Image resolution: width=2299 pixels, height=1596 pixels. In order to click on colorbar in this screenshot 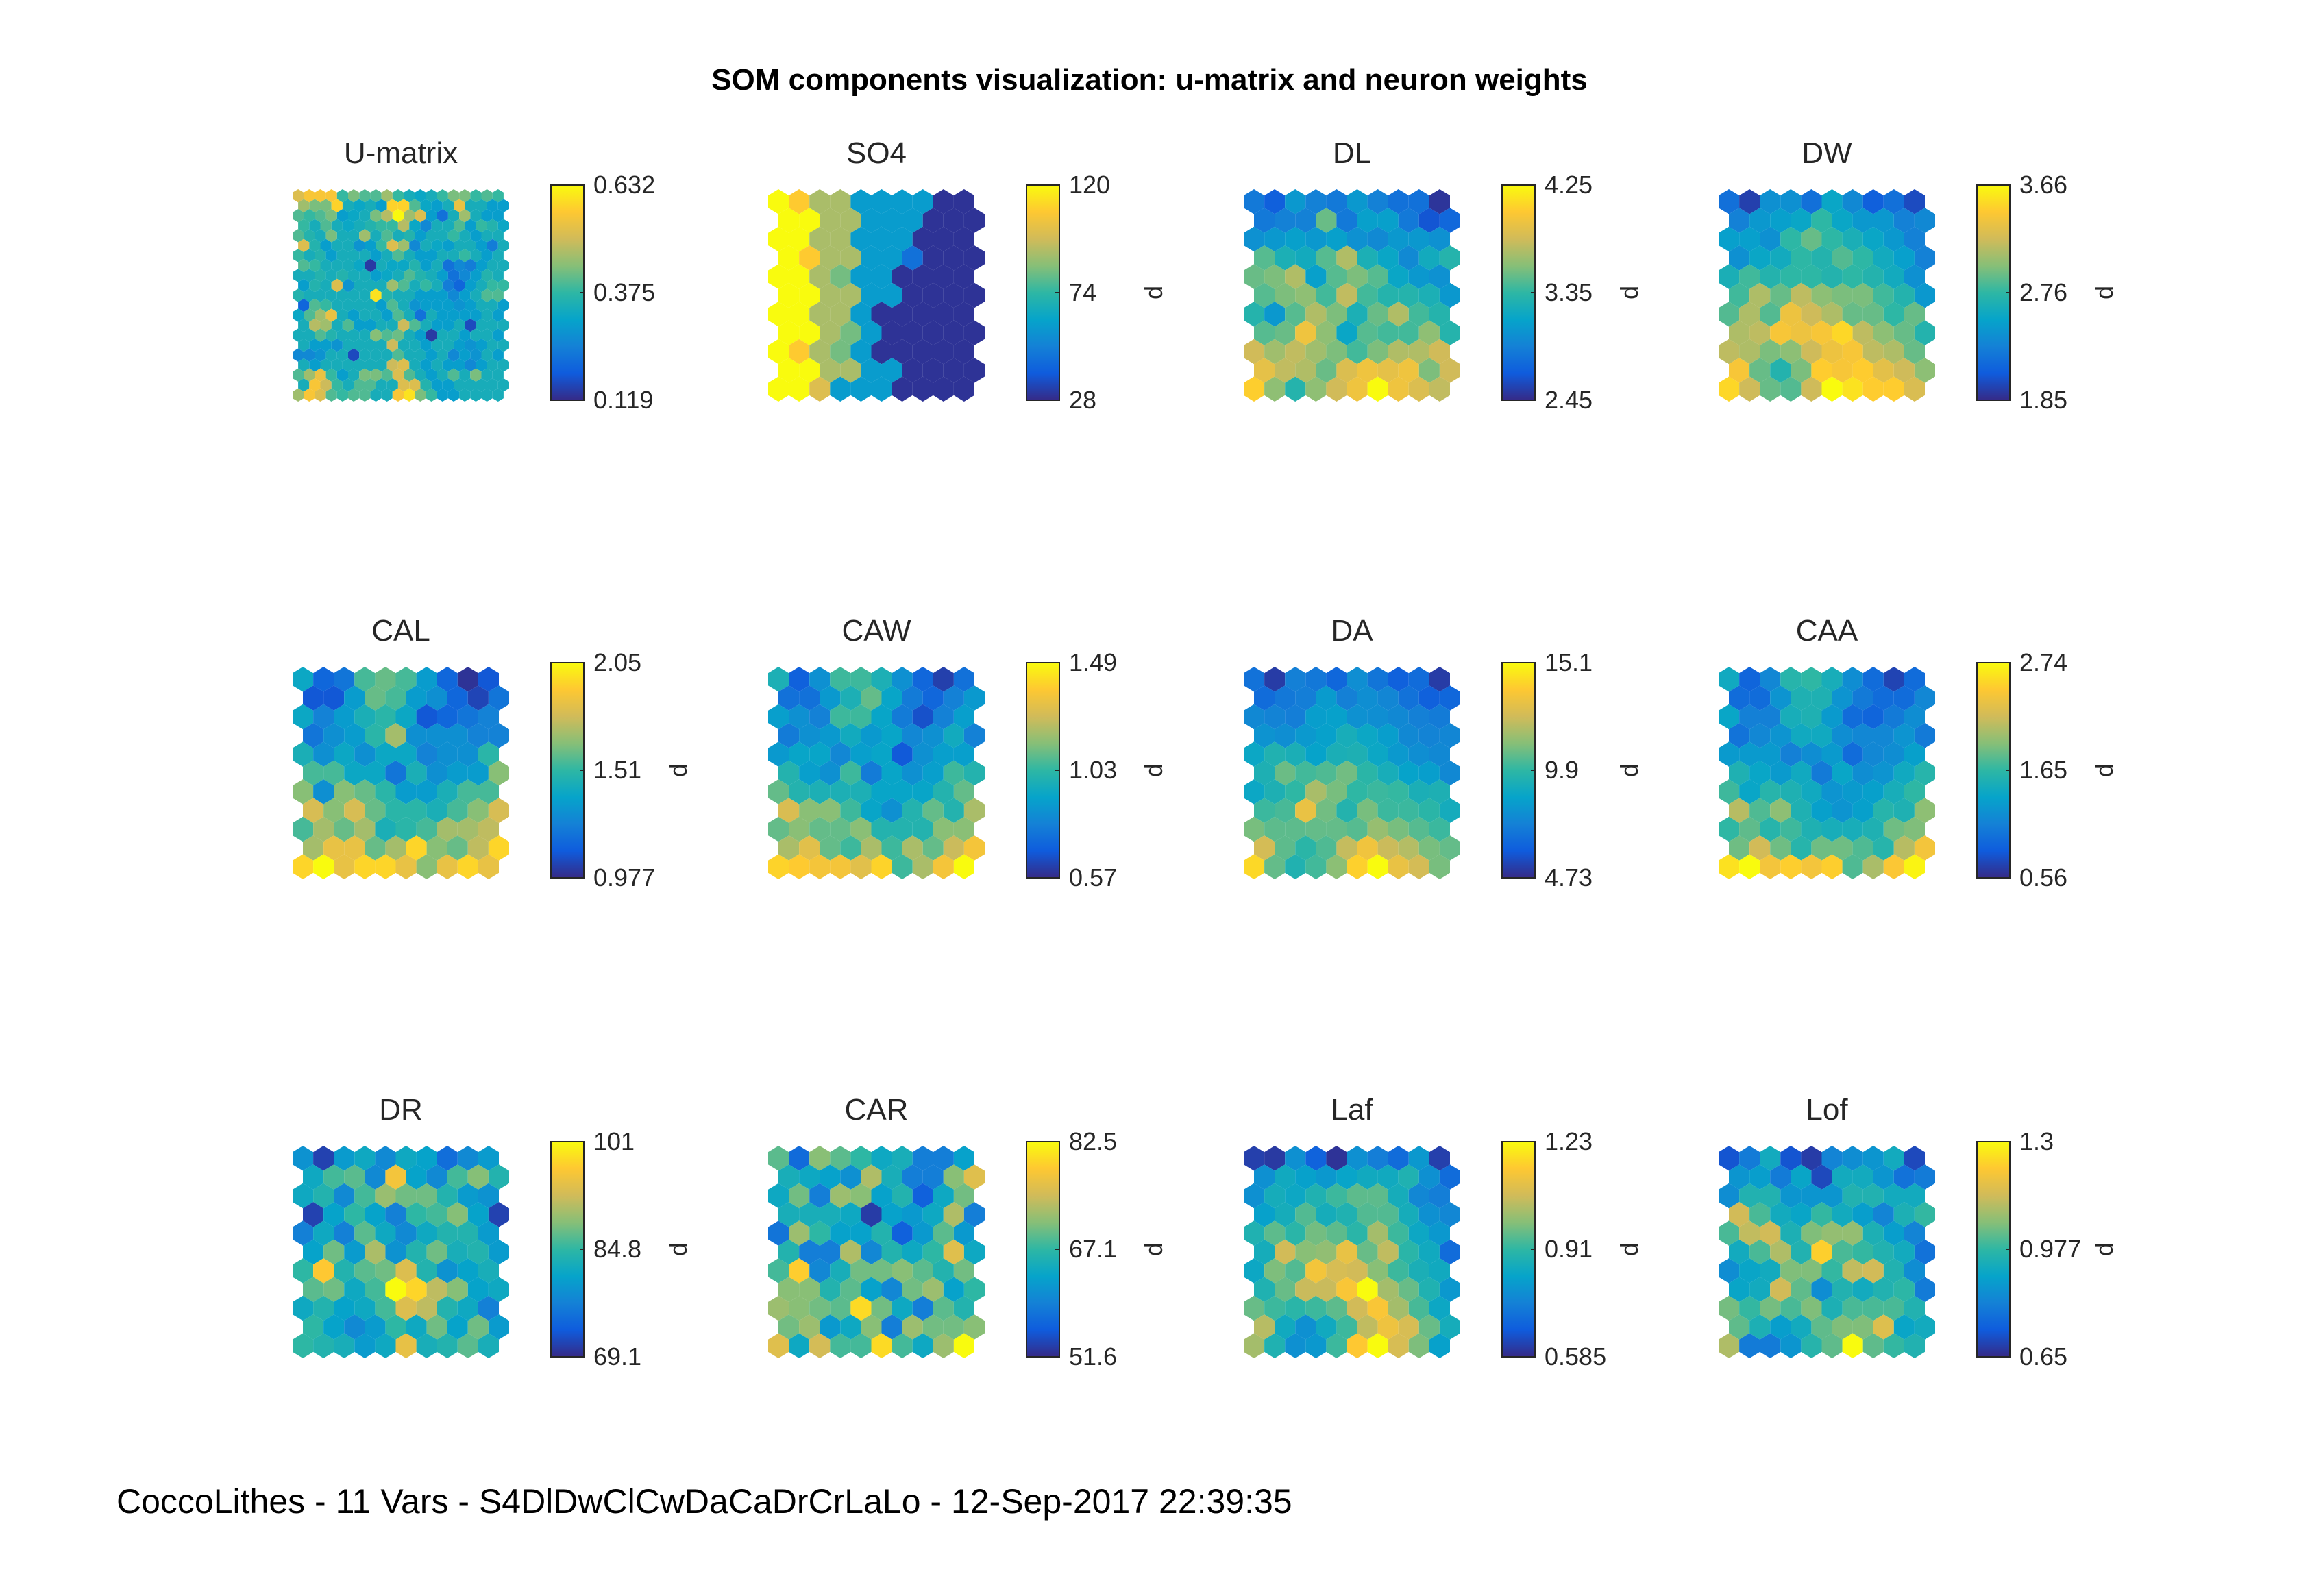, I will do `click(567, 770)`.